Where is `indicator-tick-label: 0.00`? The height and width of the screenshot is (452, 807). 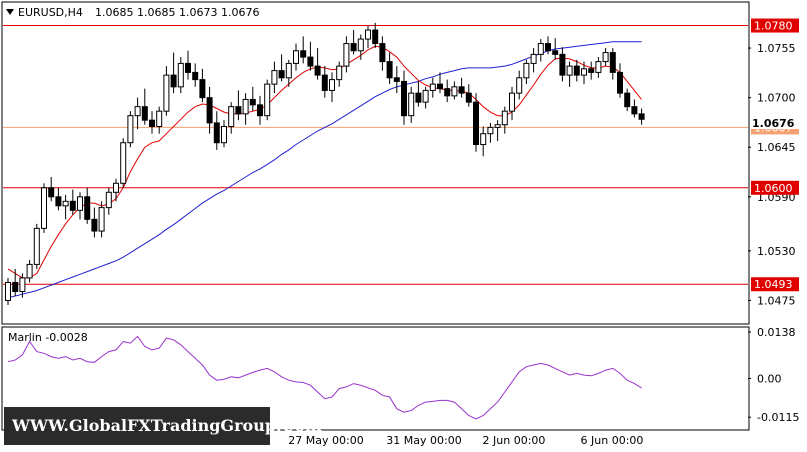 indicator-tick-label: 0.00 is located at coordinates (769, 379).